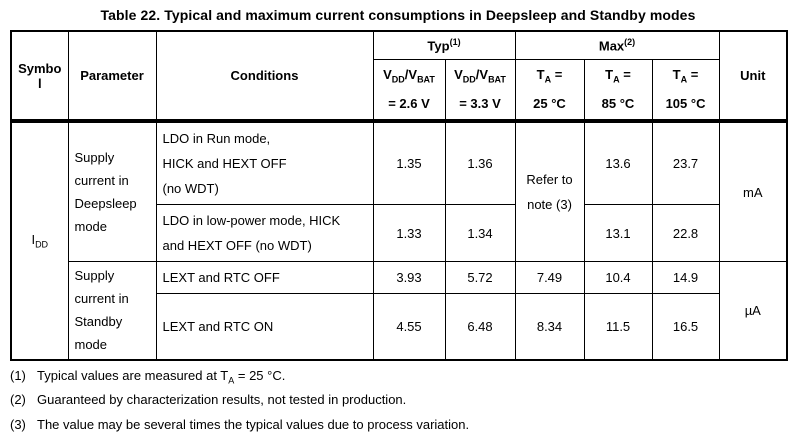 The height and width of the screenshot is (439, 795). Describe the element at coordinates (39, 76) in the screenshot. I see `header-symbol: Symbol` at that location.